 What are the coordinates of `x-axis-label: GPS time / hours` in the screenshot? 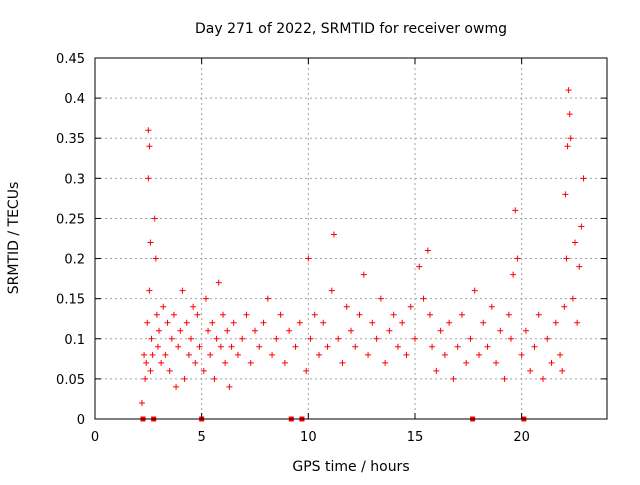 It's located at (350, 467).